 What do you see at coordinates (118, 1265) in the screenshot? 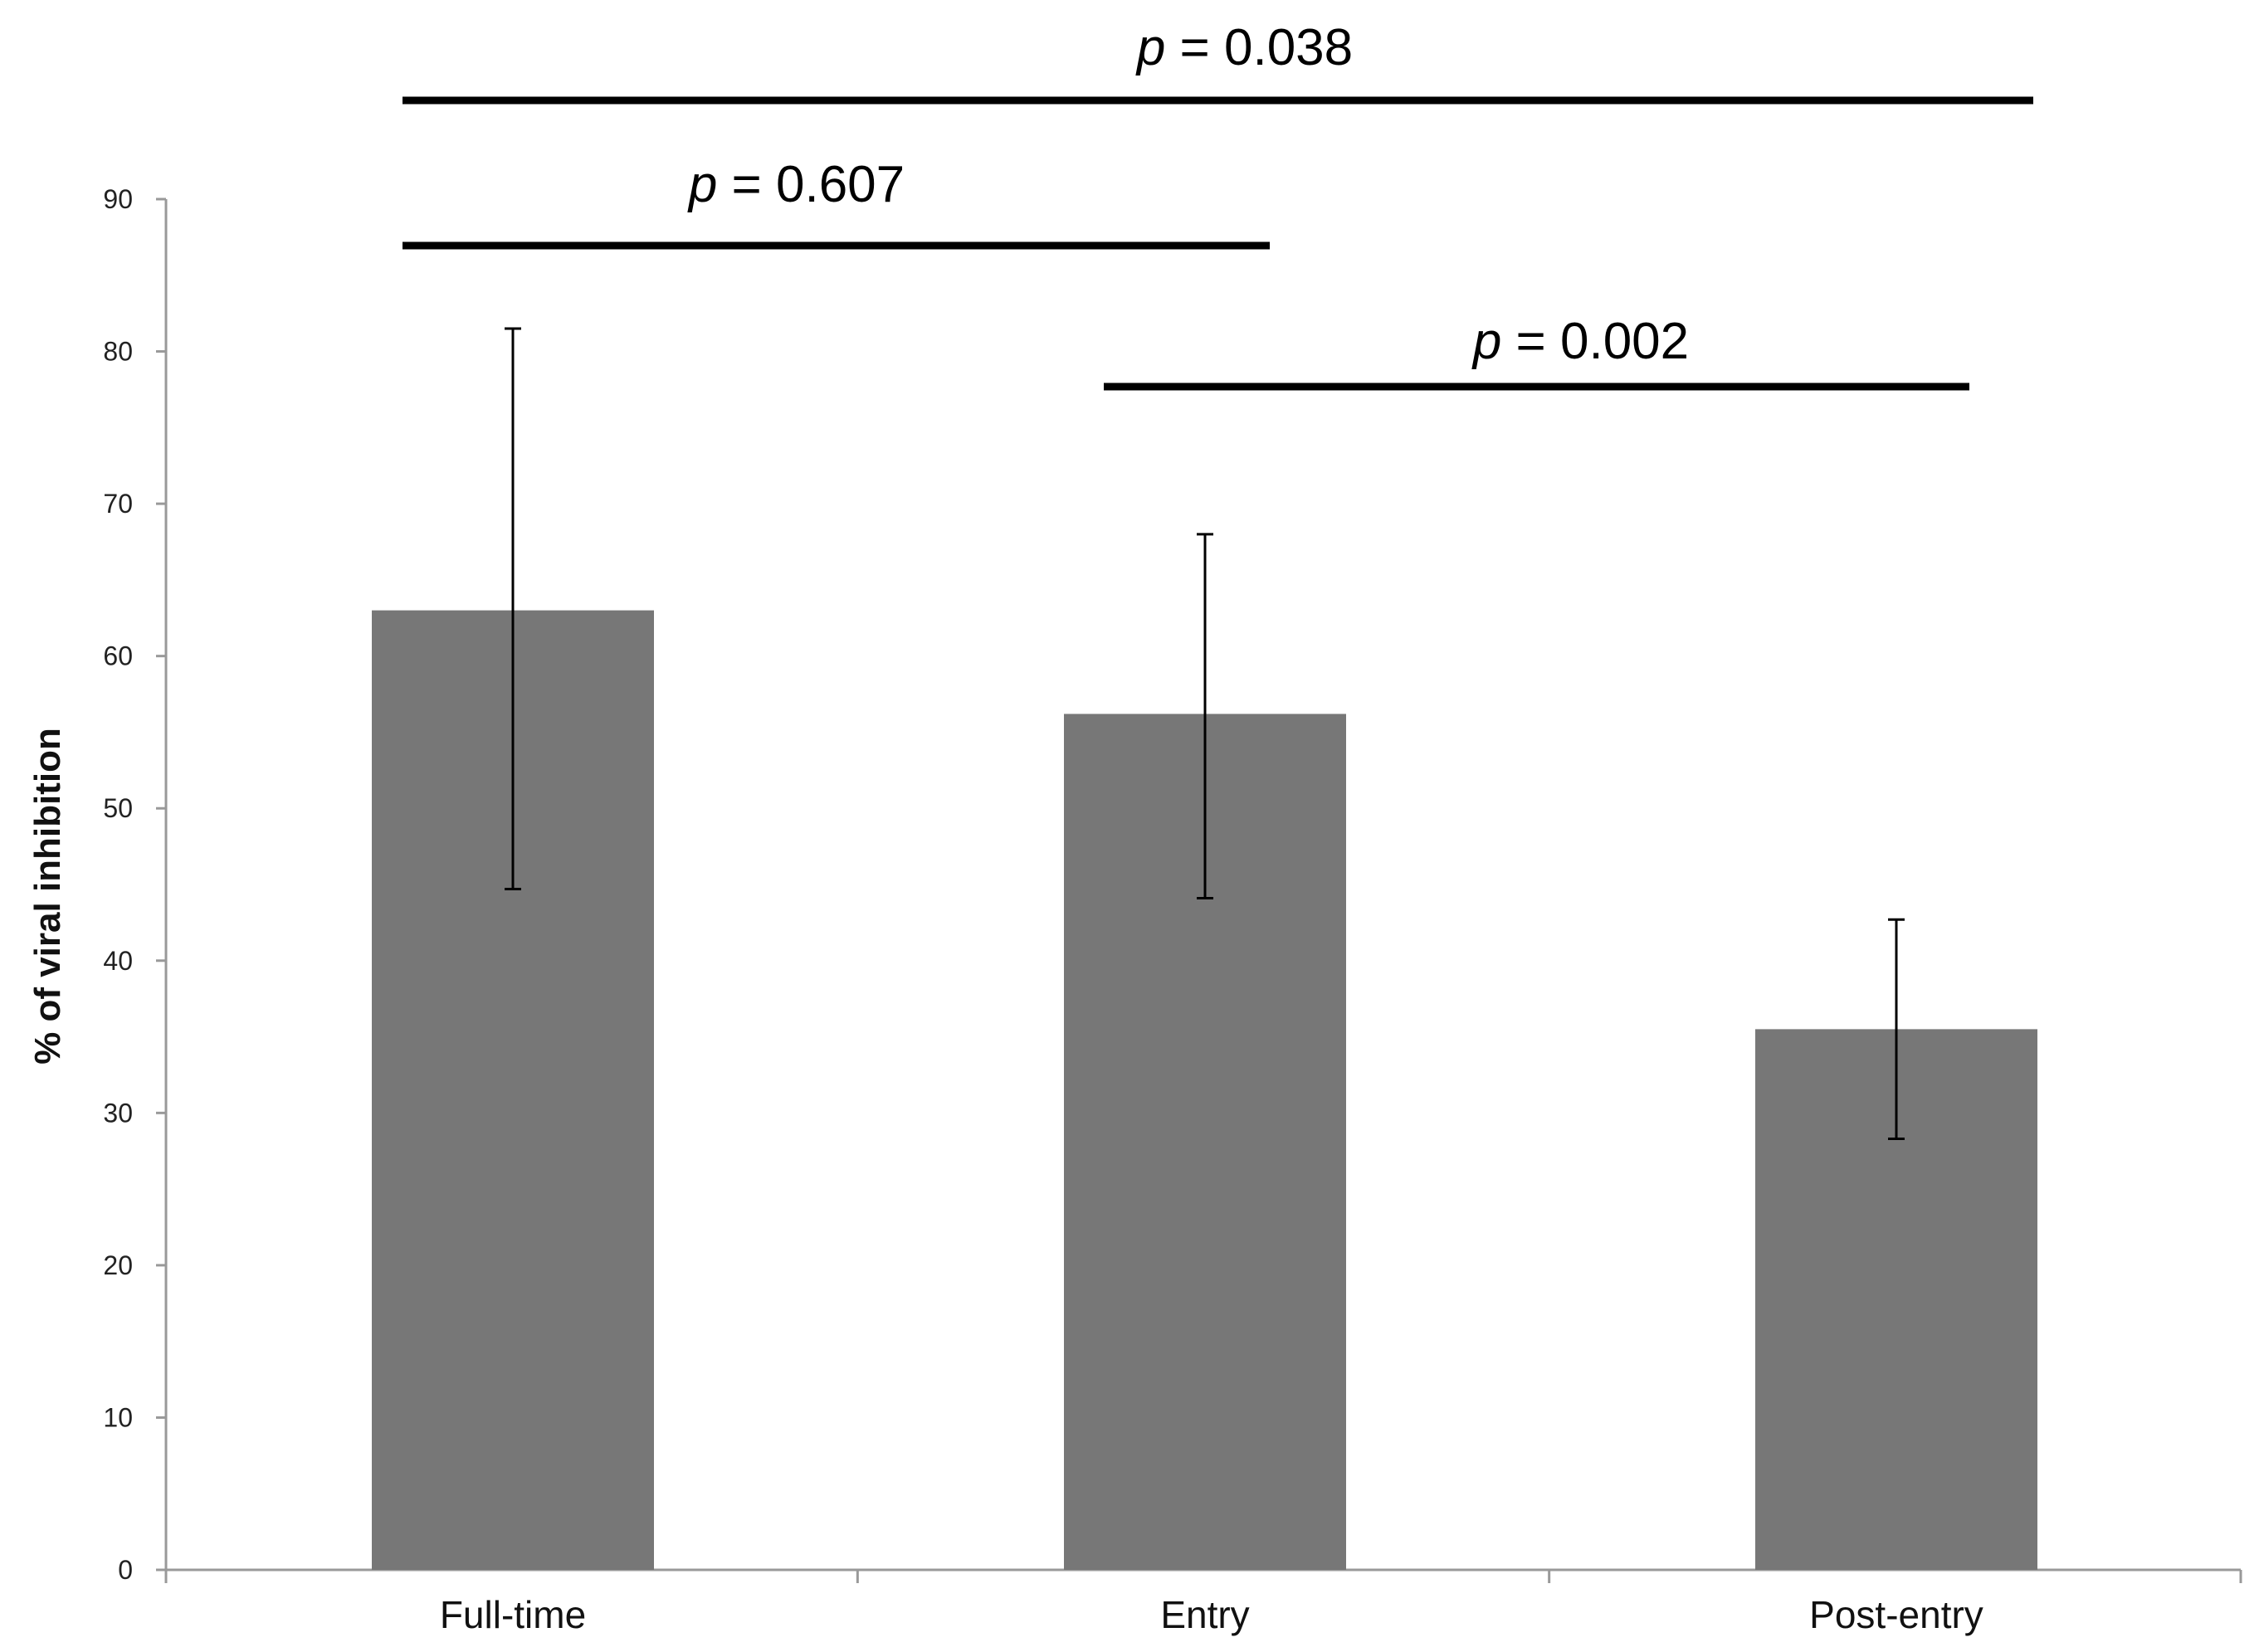
I see `y-tick-label: 20` at bounding box center [118, 1265].